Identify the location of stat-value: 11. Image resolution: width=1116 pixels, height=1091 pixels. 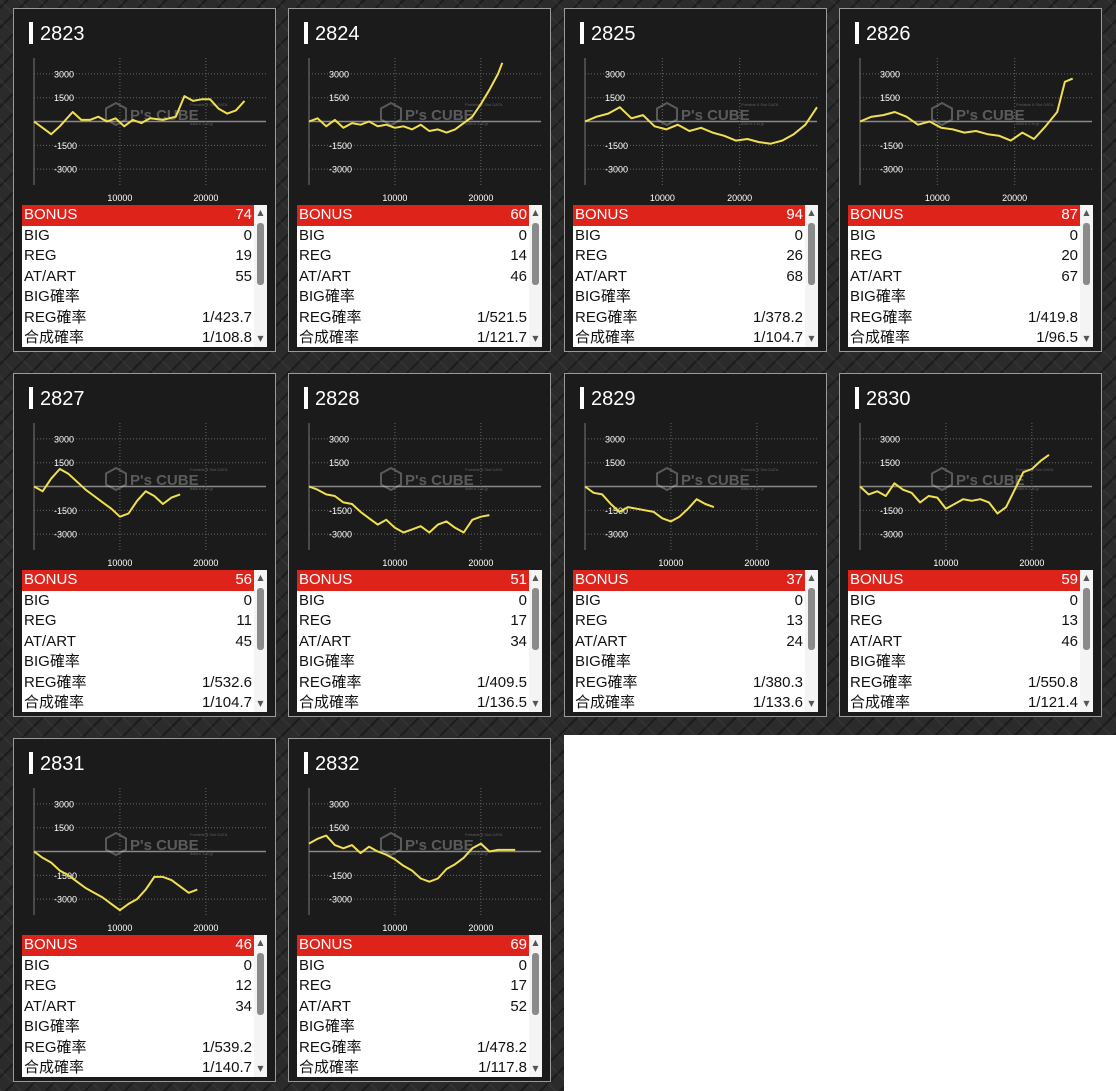
(244, 620).